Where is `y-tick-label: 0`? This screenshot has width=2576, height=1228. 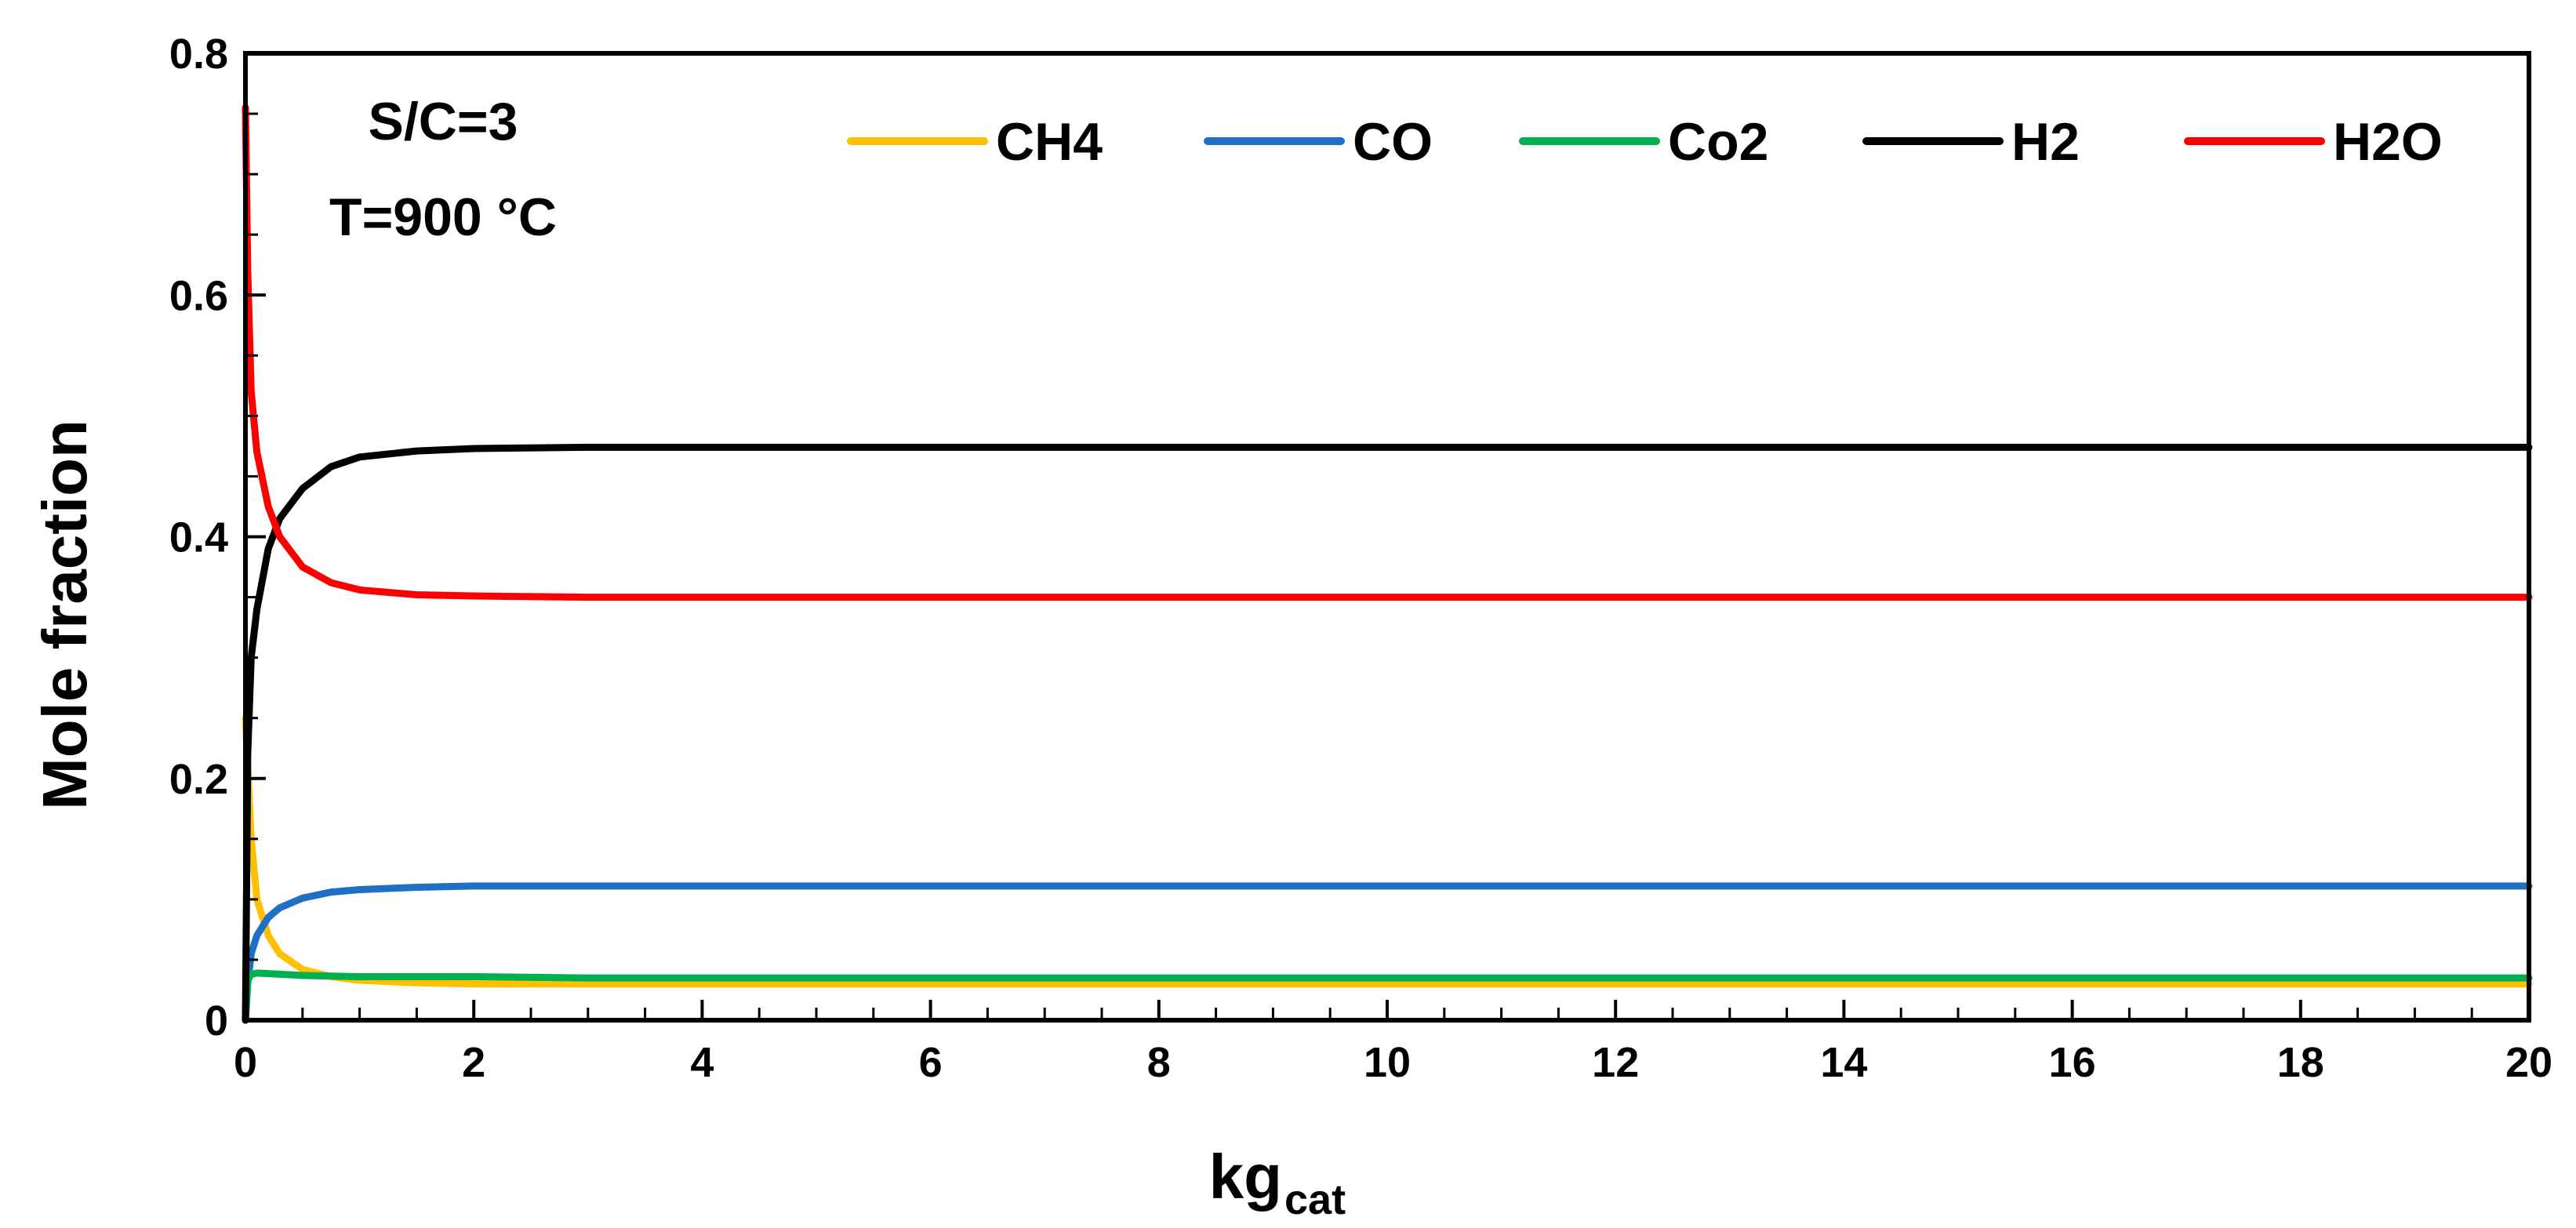 y-tick-label: 0 is located at coordinates (216, 1021).